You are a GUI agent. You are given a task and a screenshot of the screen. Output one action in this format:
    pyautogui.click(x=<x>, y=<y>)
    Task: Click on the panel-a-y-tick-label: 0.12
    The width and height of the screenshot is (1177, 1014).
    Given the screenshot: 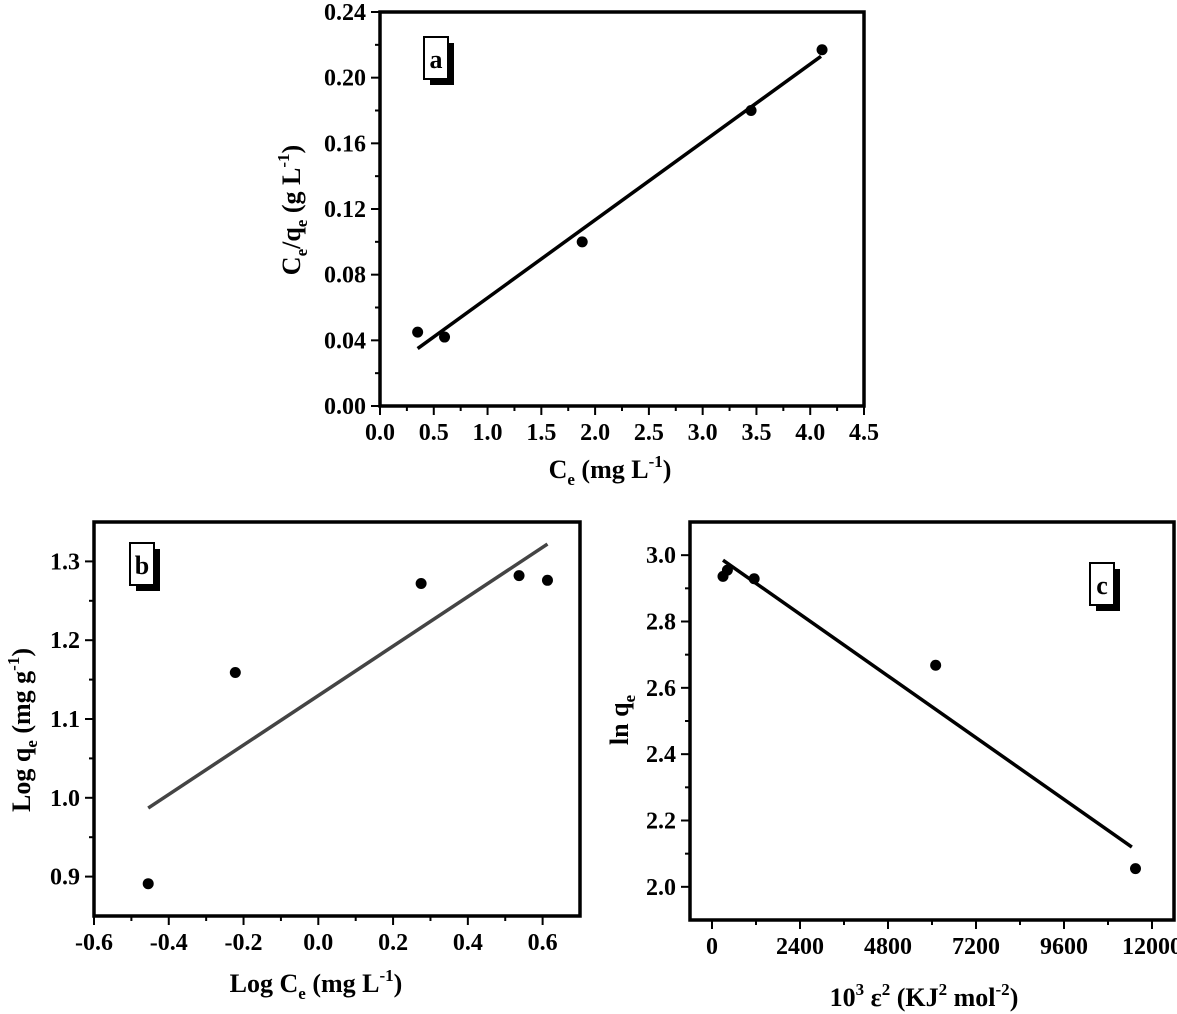 What is the action you would take?
    pyautogui.click(x=345, y=210)
    